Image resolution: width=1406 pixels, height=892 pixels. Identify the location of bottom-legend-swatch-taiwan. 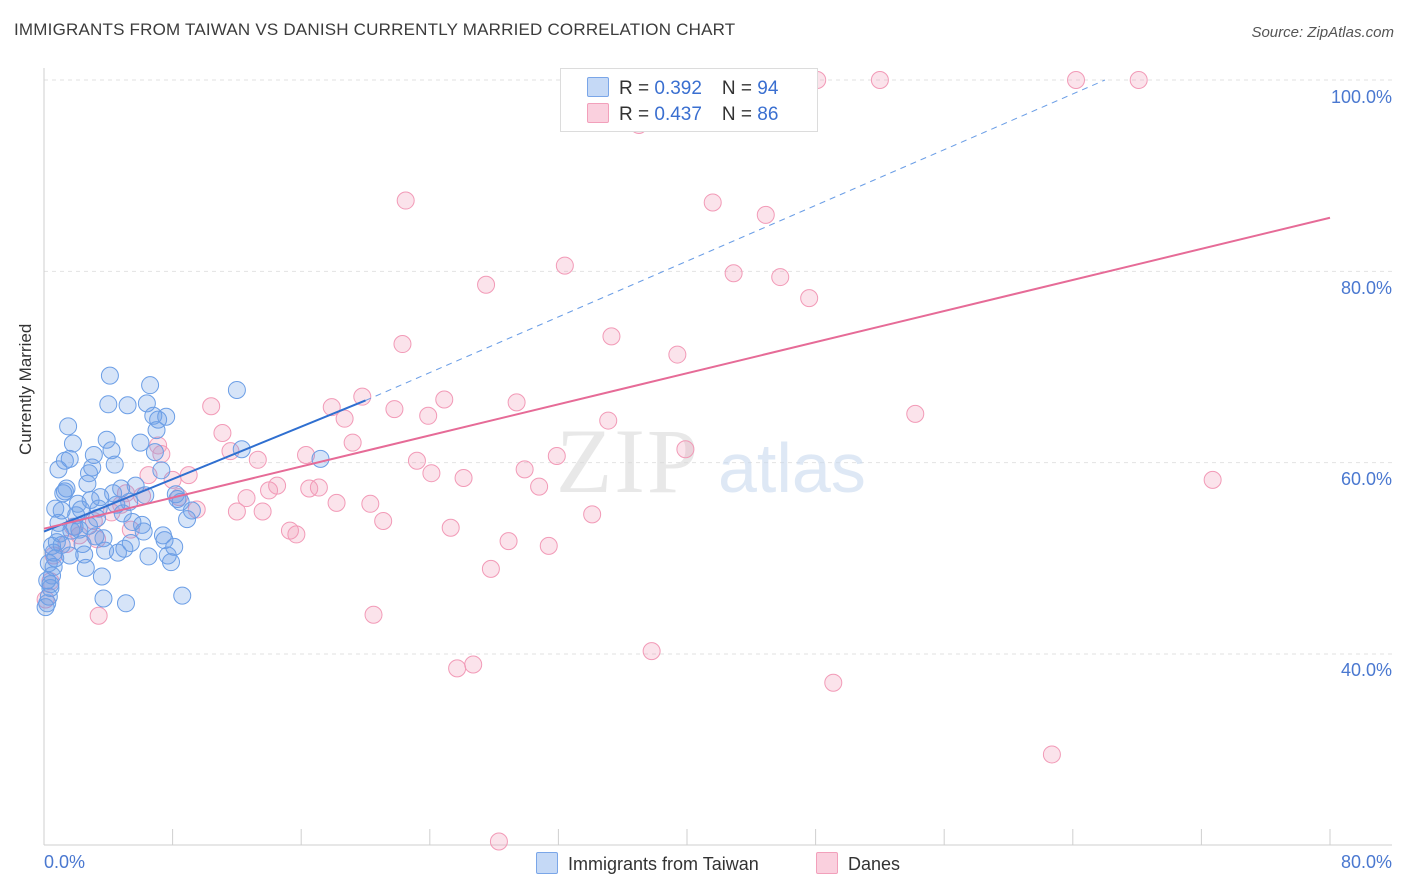
(547, 863).